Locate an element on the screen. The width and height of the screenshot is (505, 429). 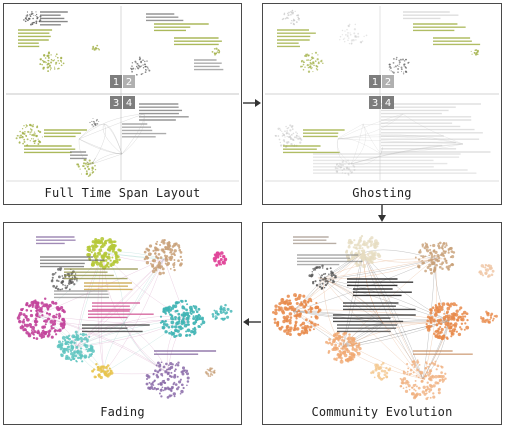
arrow-down-icon is located at coordinates (382, 213).